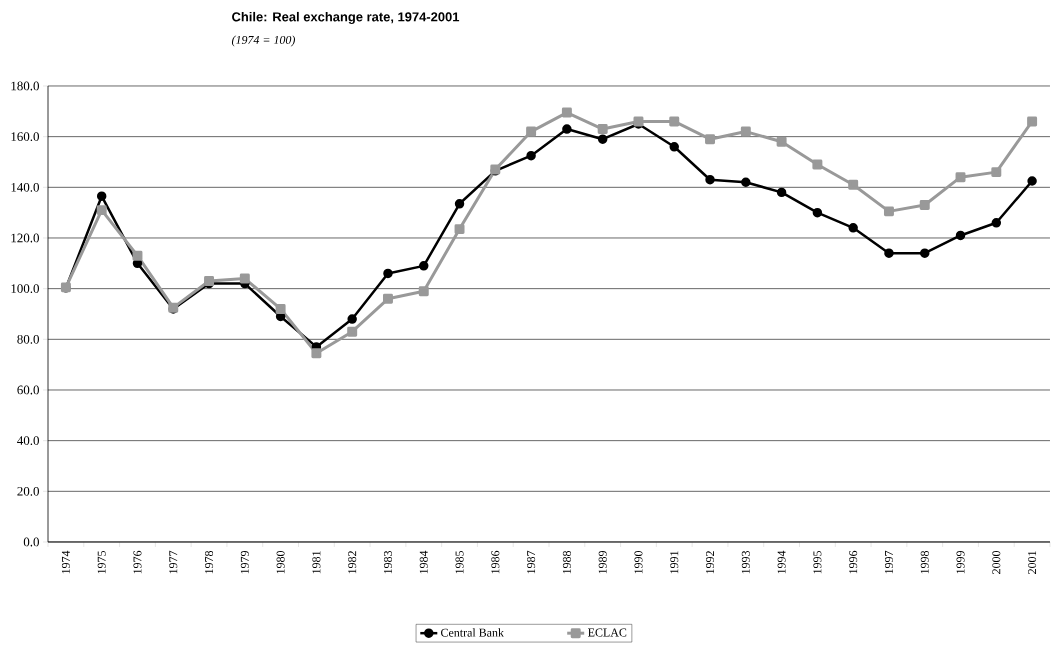  I want to click on y-tick-label: 20.0, so click(28, 491).